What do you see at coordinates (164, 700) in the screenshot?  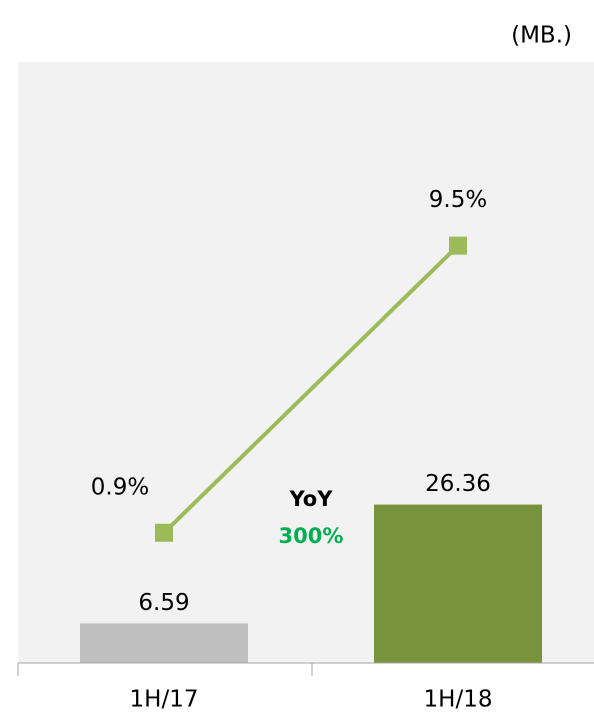 I see `x-tick-label: 1H/17` at bounding box center [164, 700].